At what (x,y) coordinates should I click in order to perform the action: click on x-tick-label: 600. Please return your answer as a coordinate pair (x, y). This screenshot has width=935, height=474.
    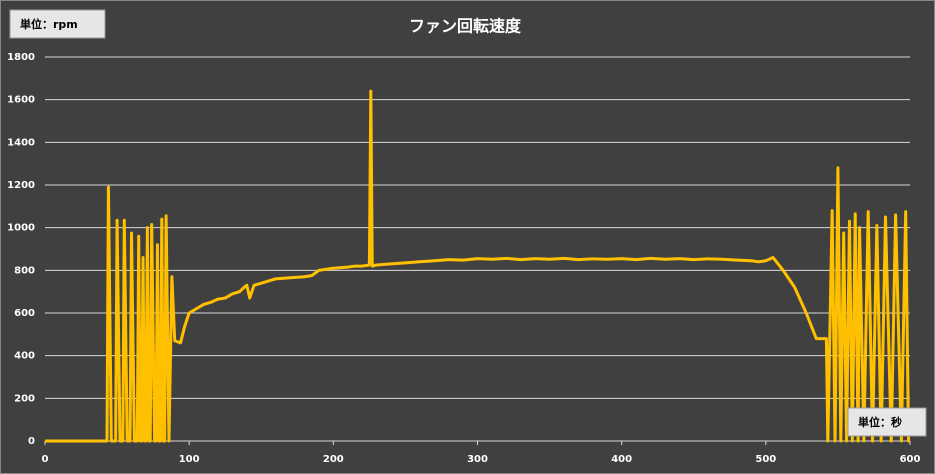
    Looking at the image, I should click on (910, 459).